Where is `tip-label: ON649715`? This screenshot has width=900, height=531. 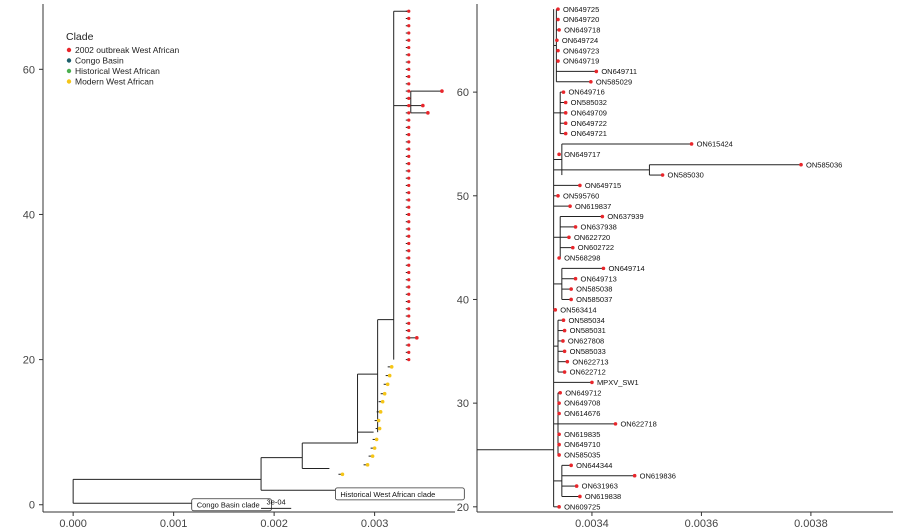 tip-label: ON649715 is located at coordinates (603, 185).